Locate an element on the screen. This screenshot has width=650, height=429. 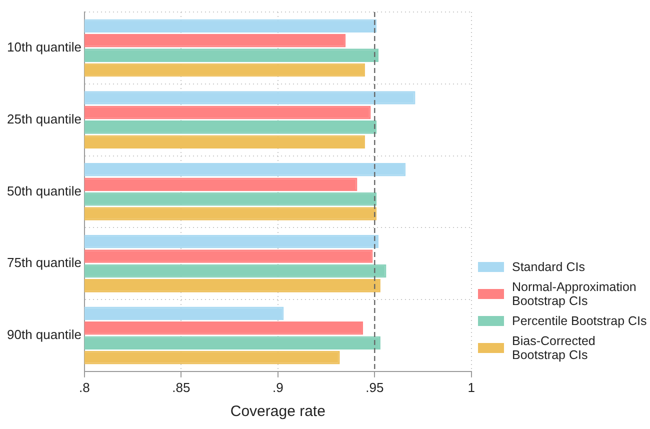
legend-label: Normal-Approximation Bootstrap CIs is located at coordinates (575, 294).